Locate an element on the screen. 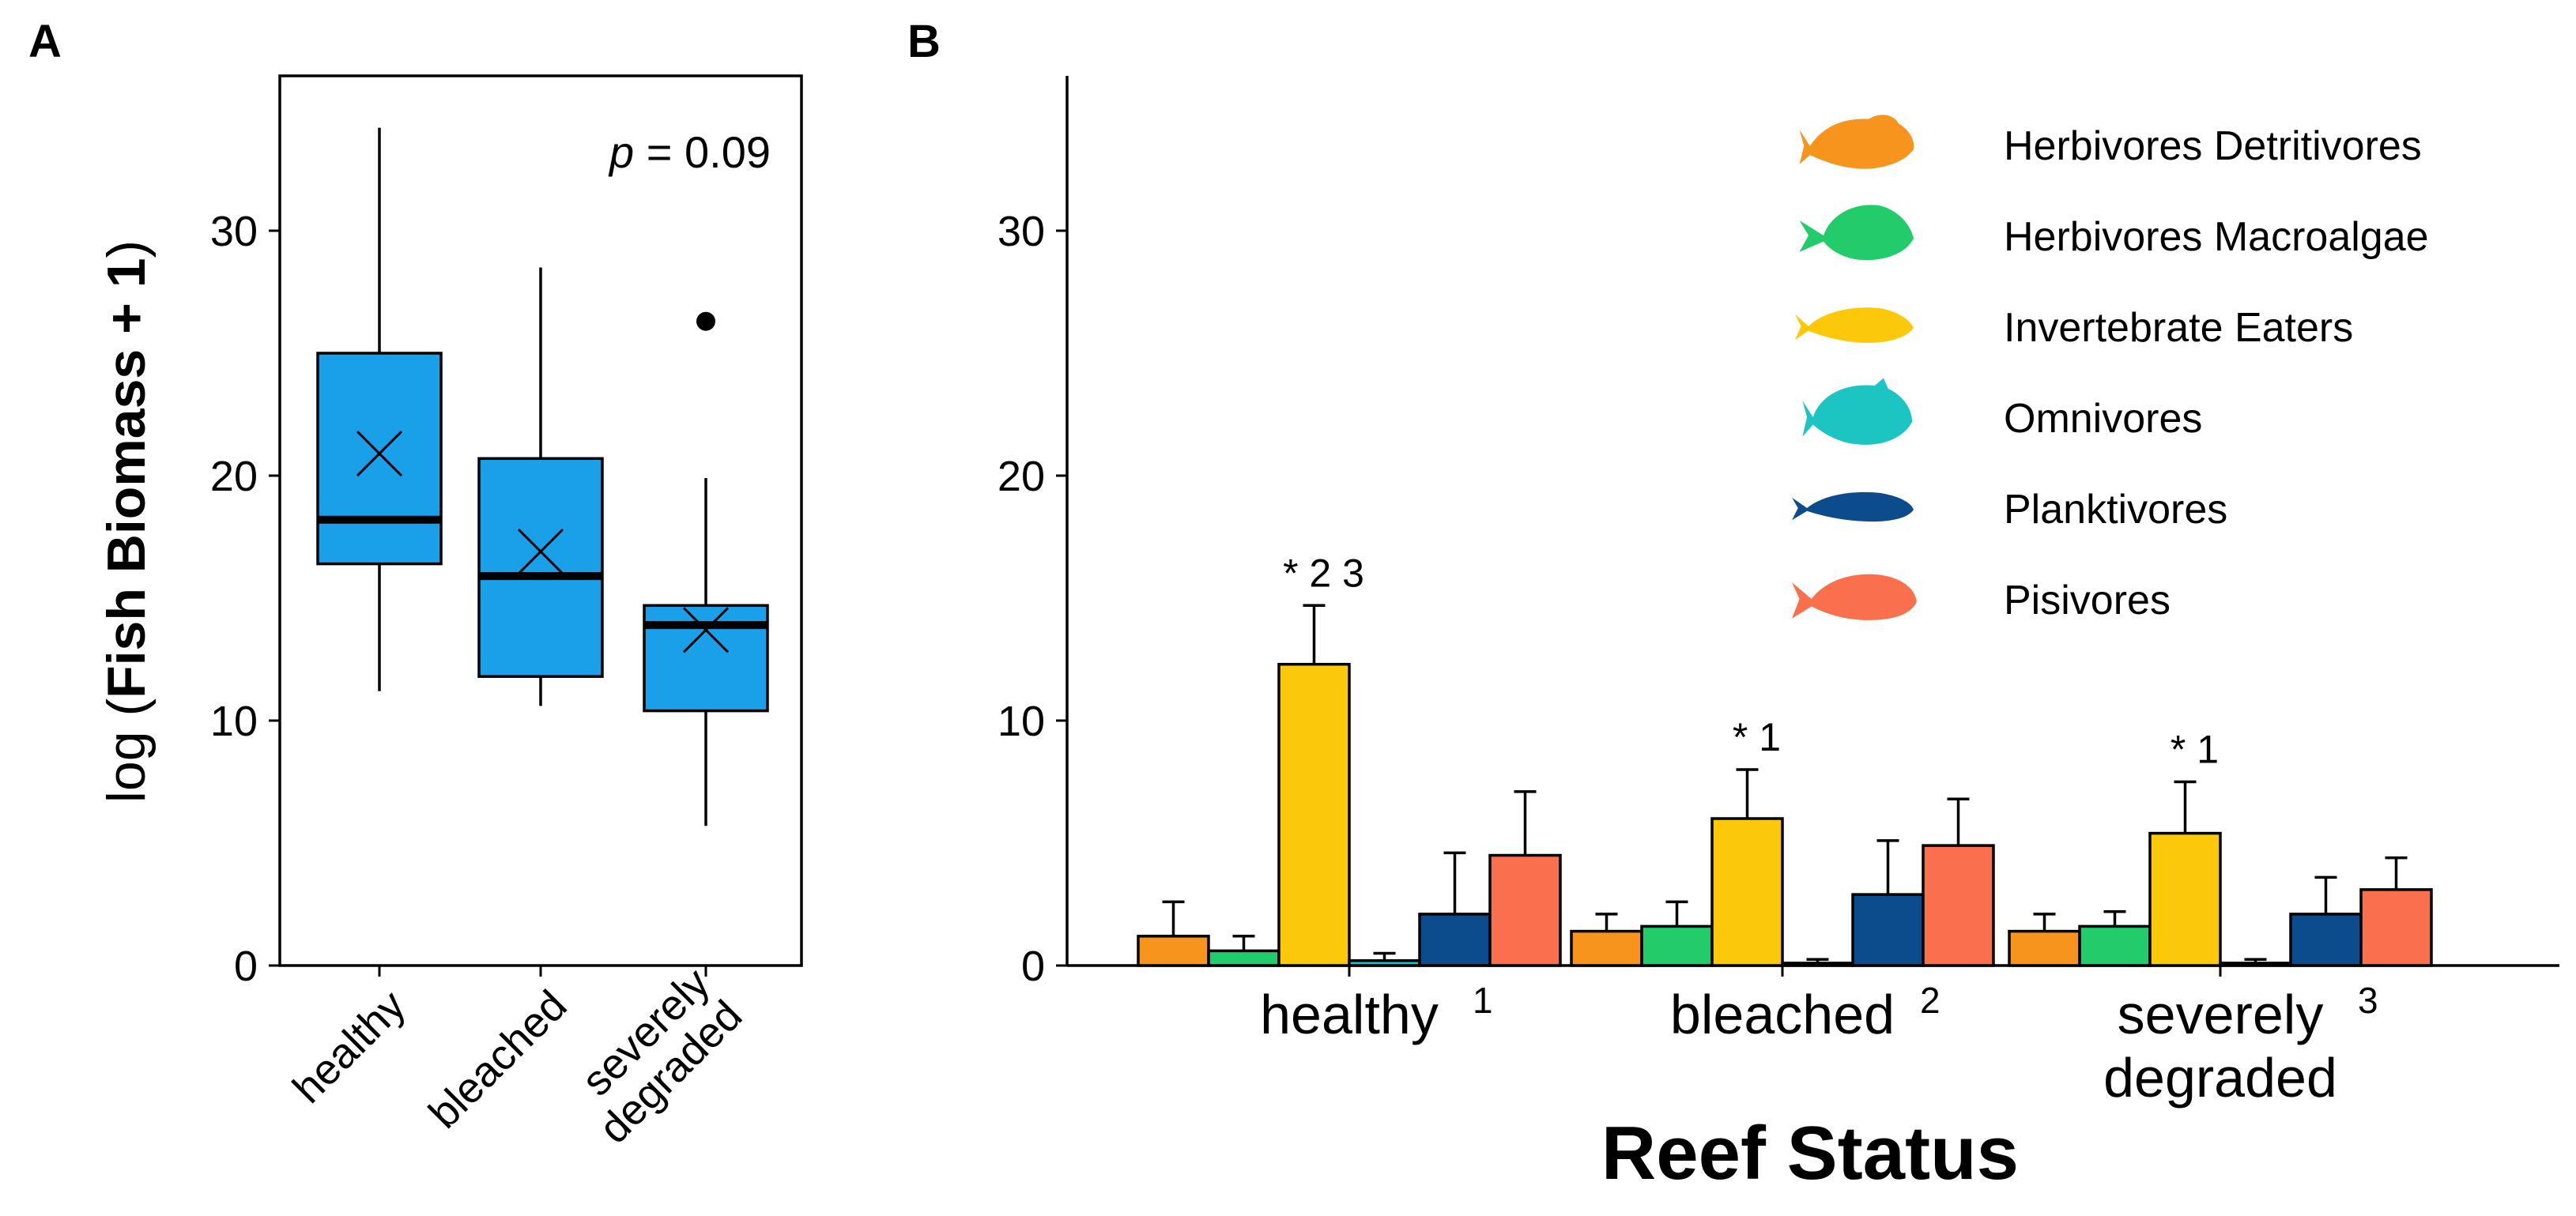 The height and width of the screenshot is (1216, 2576). boxplot-boxes is located at coordinates (542, 476).